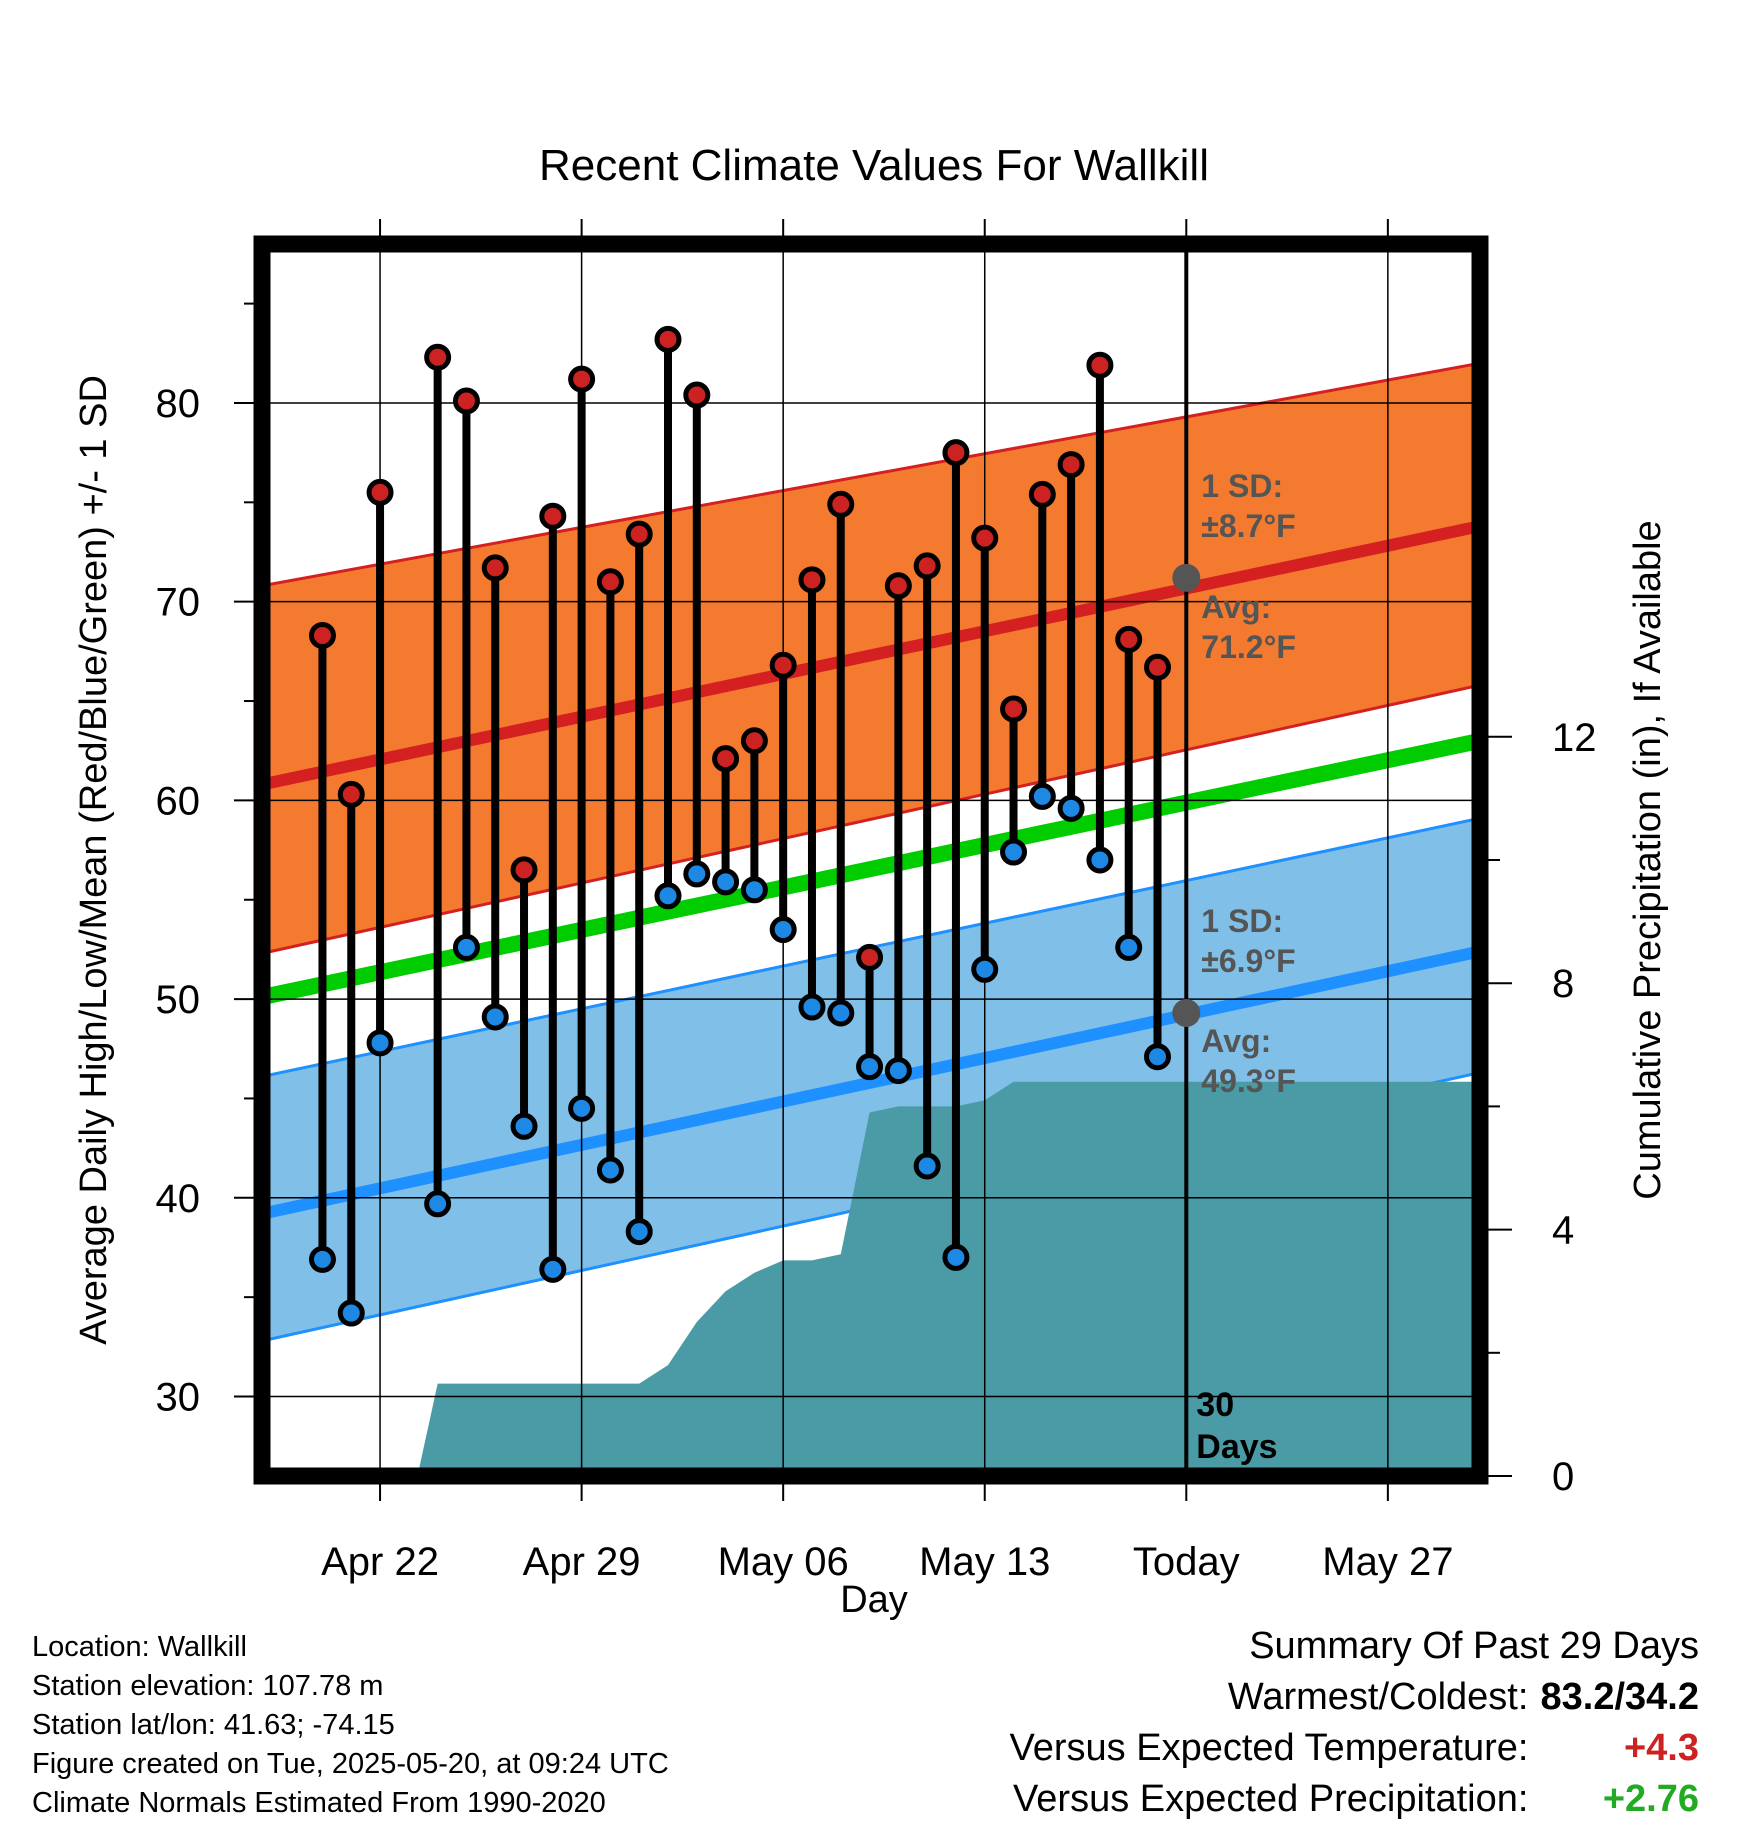 Image resolution: width=1748 pixels, height=1828 pixels. I want to click on days-label: 30, so click(1215, 1405).